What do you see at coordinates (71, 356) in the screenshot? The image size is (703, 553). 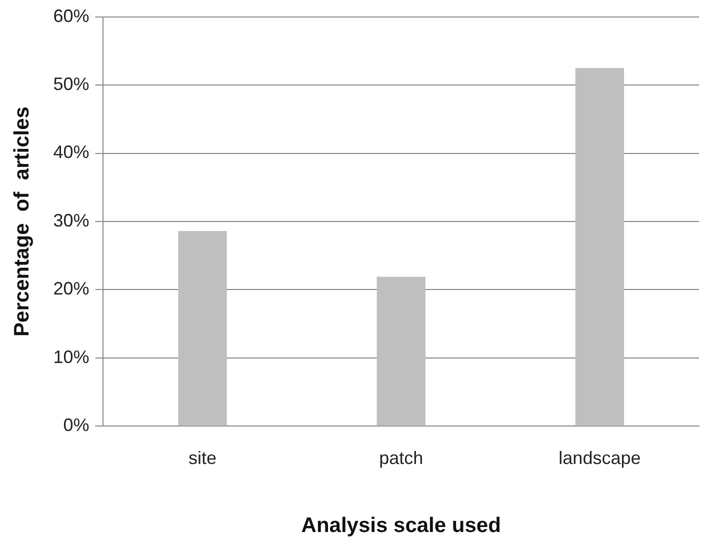 I see `y-tick-label: 10%` at bounding box center [71, 356].